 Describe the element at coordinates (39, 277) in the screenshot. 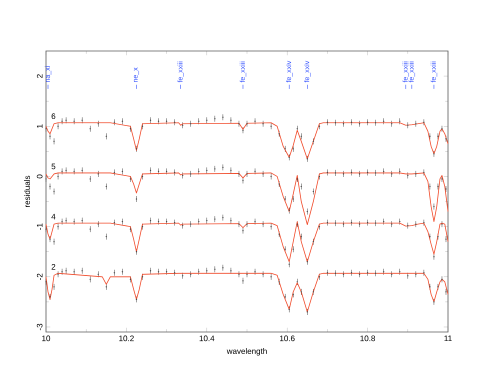

I see `y-tick-label: -2` at that location.